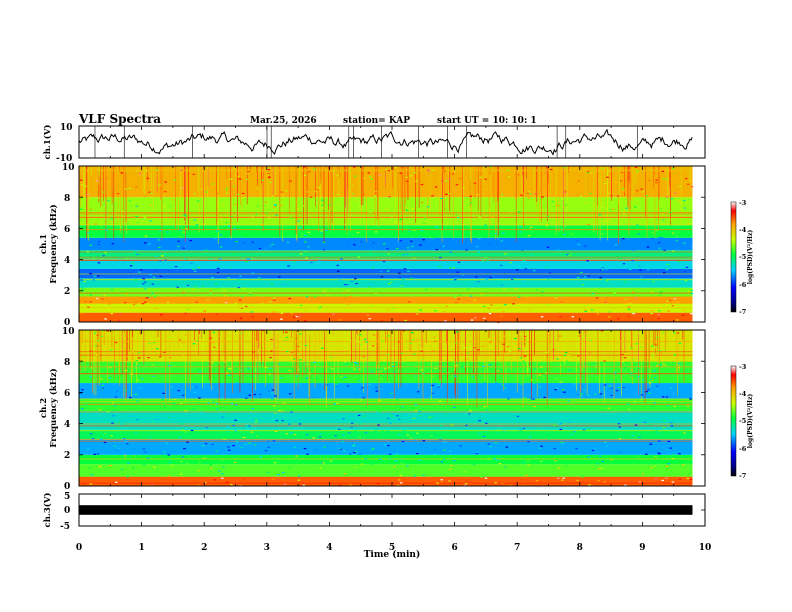 The image size is (792, 612). I want to click on time-axis-label: Time (min), so click(392, 554).